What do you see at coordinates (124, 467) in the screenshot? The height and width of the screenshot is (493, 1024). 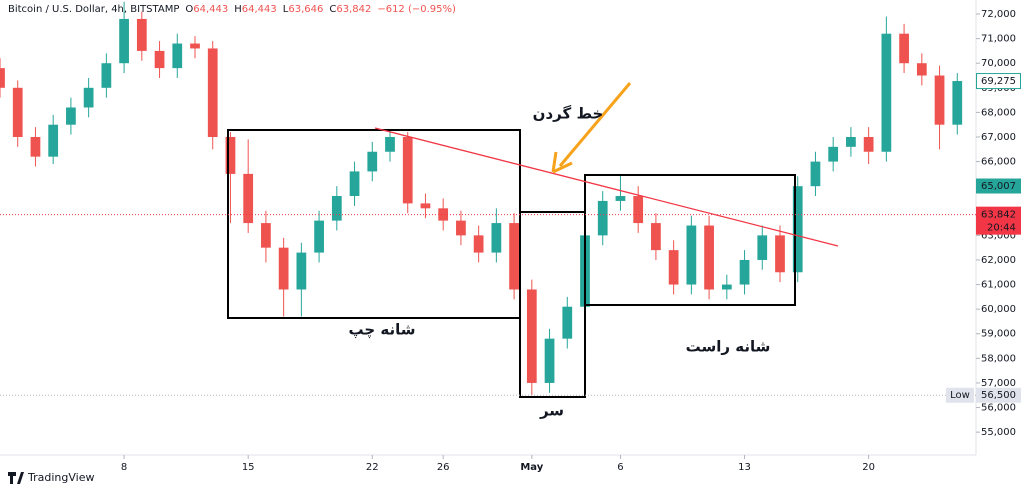 I see `x-tick-label: 8` at bounding box center [124, 467].